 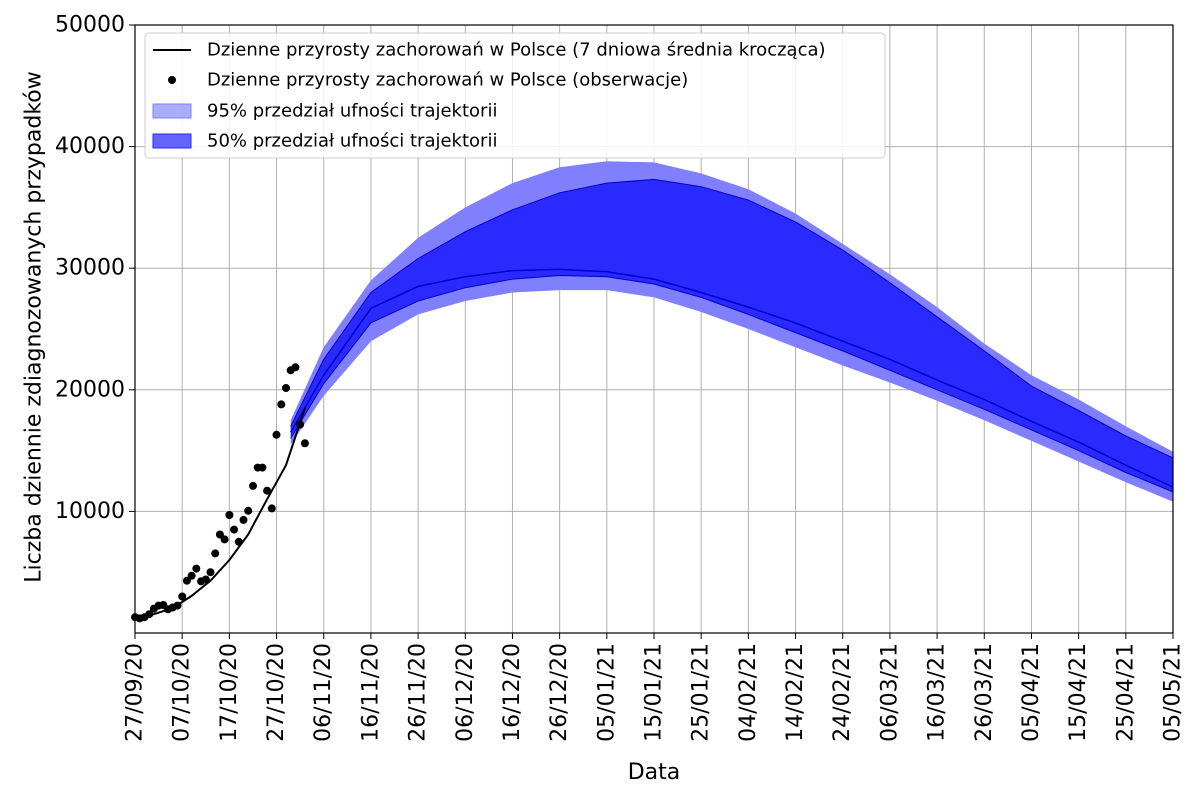 I want to click on x-tick-label: 24/02/21, so click(x=842, y=692).